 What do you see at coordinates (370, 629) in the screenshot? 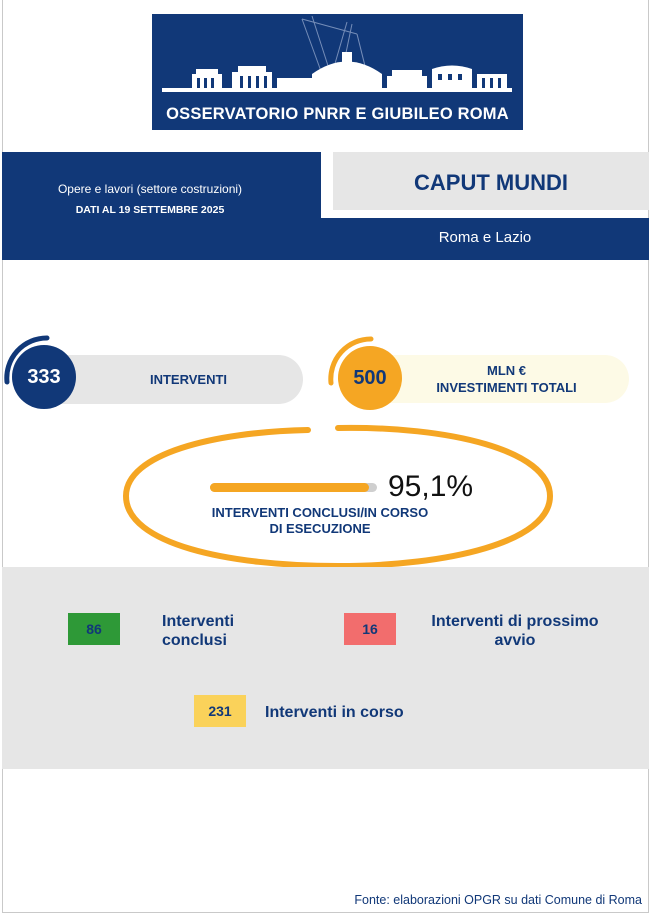
I see `upcoming-count-badge: 16` at bounding box center [370, 629].